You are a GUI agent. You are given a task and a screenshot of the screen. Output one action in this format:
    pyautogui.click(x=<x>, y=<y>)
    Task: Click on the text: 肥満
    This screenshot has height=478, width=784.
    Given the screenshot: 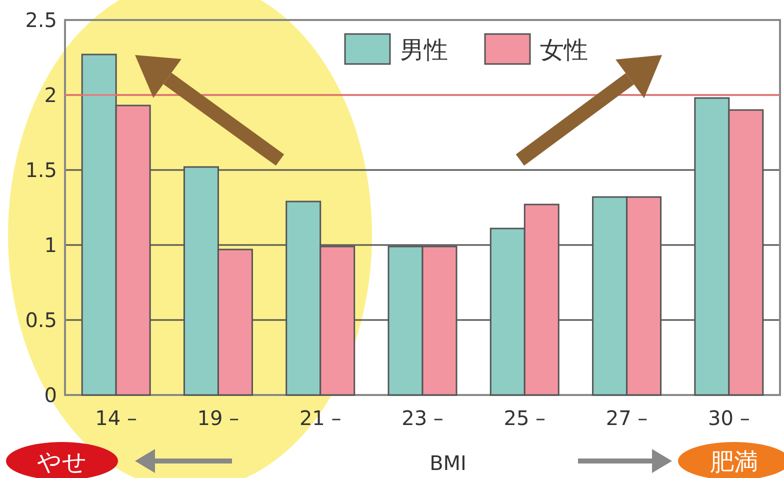 What is the action you would take?
    pyautogui.click(x=734, y=462)
    